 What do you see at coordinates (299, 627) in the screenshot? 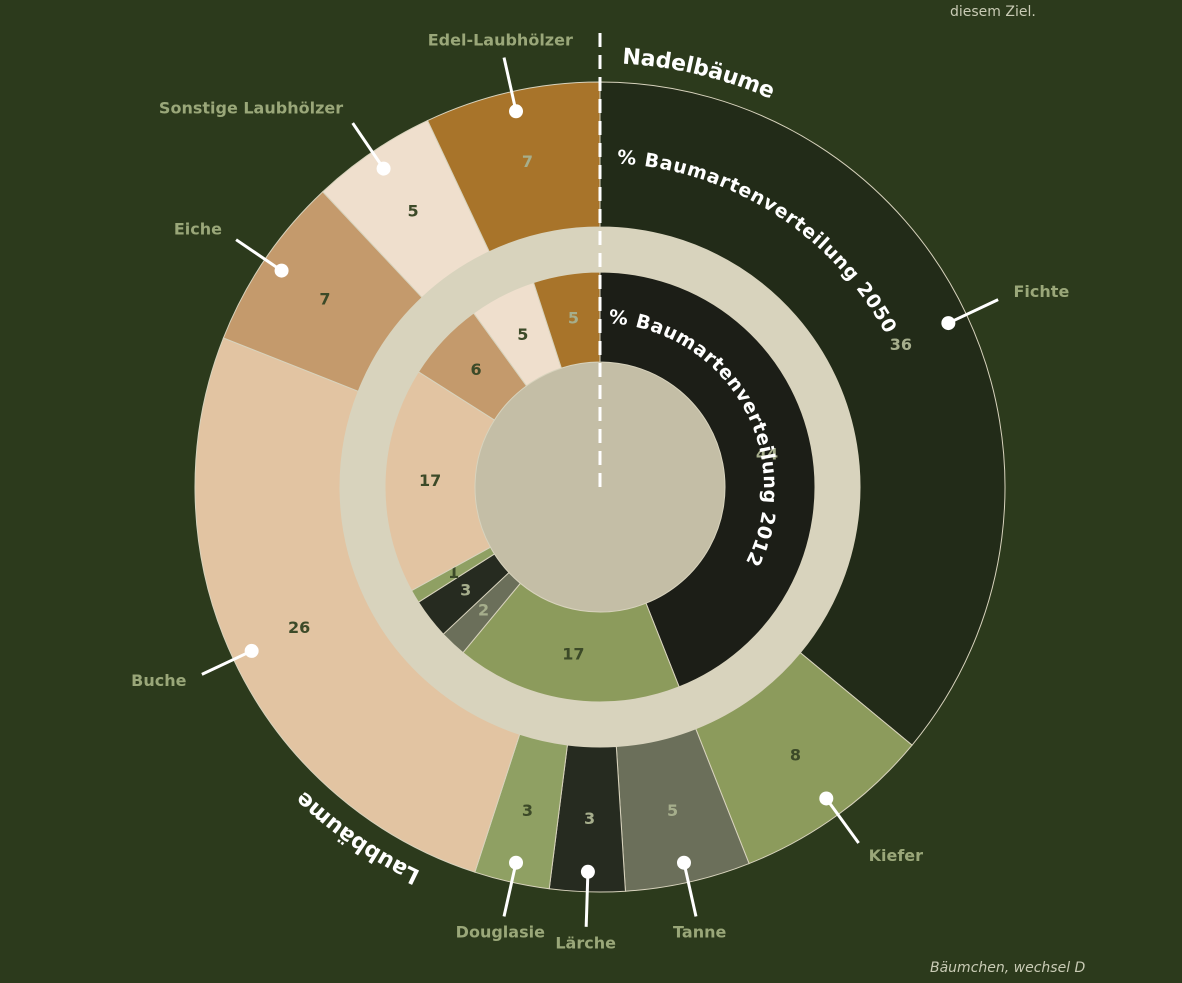
I see `value-label: 26` at bounding box center [299, 627].